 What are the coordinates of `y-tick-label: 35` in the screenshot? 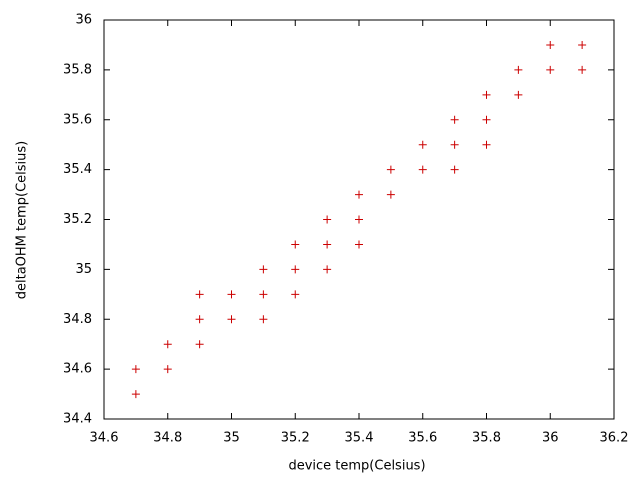 It's located at (83, 269).